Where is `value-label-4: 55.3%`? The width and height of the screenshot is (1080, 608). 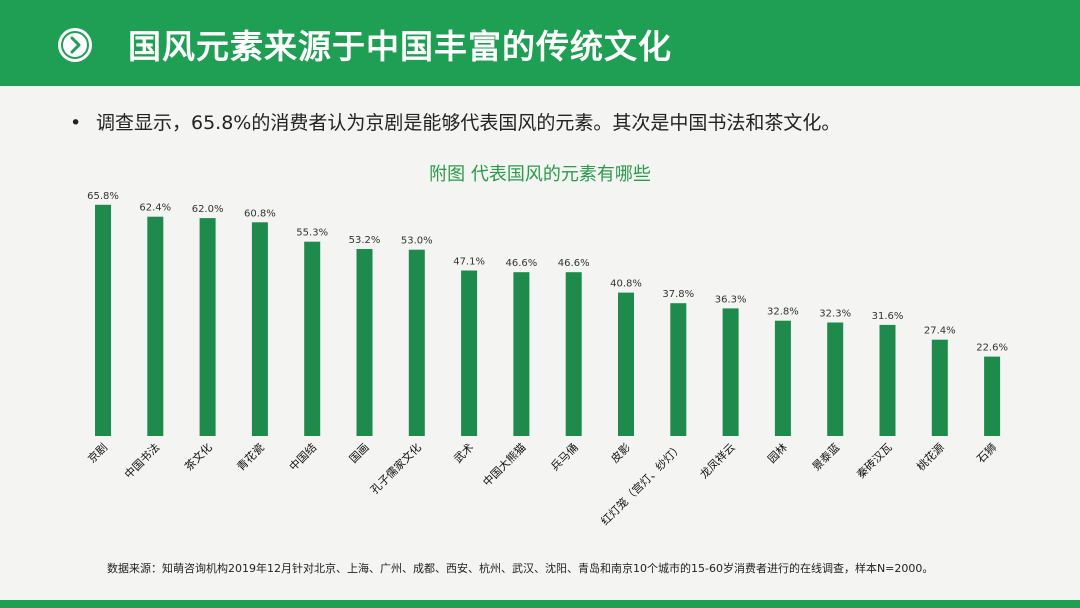 value-label-4: 55.3% is located at coordinates (312, 233).